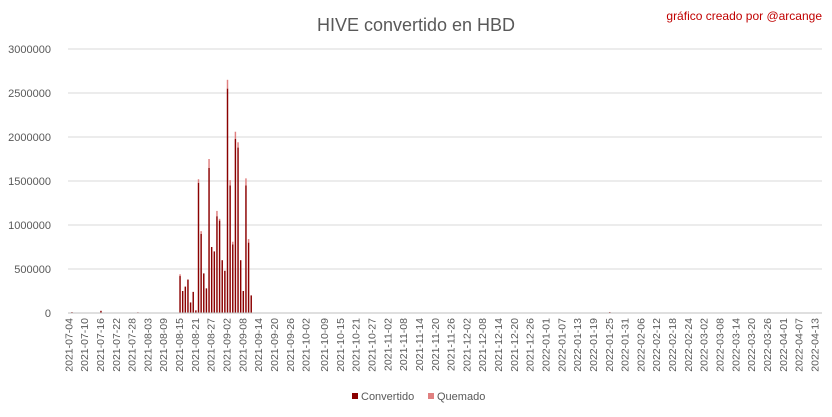 This screenshot has width=832, height=417. What do you see at coordinates (610, 345) in the screenshot?
I see `x-tick-label: 2022-01-25` at bounding box center [610, 345].